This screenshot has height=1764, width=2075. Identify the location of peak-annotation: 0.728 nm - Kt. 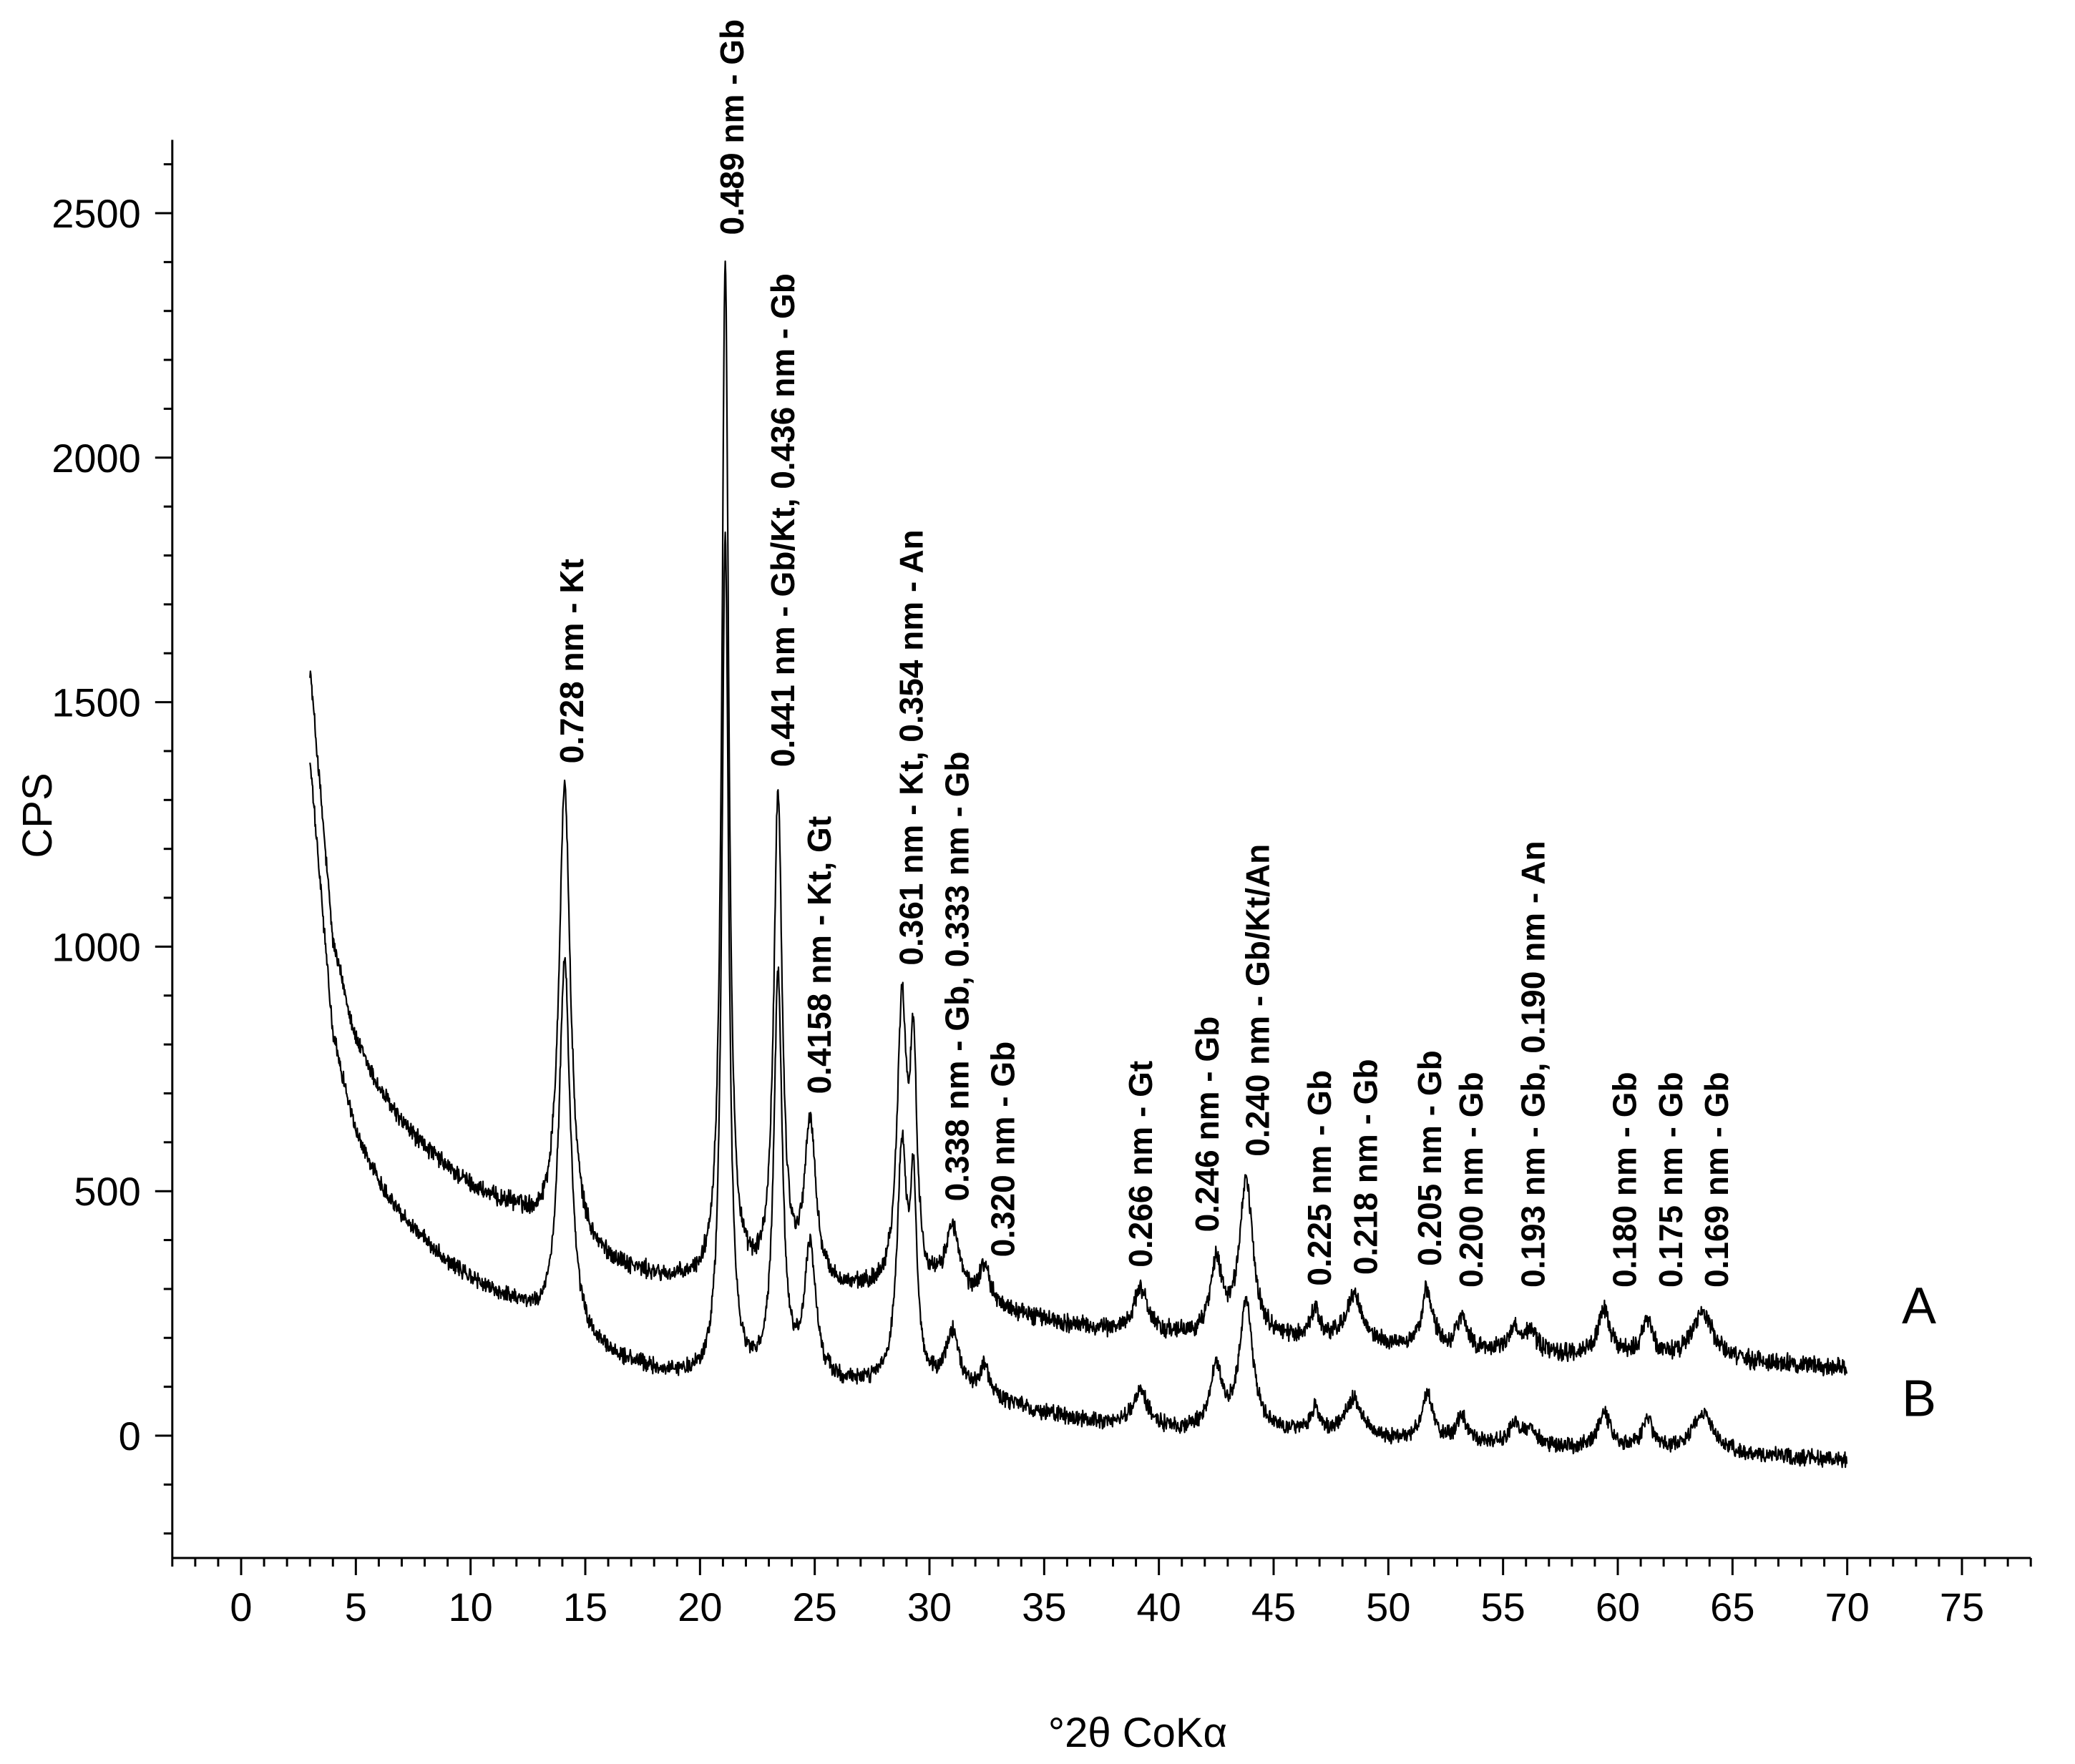
(571, 661).